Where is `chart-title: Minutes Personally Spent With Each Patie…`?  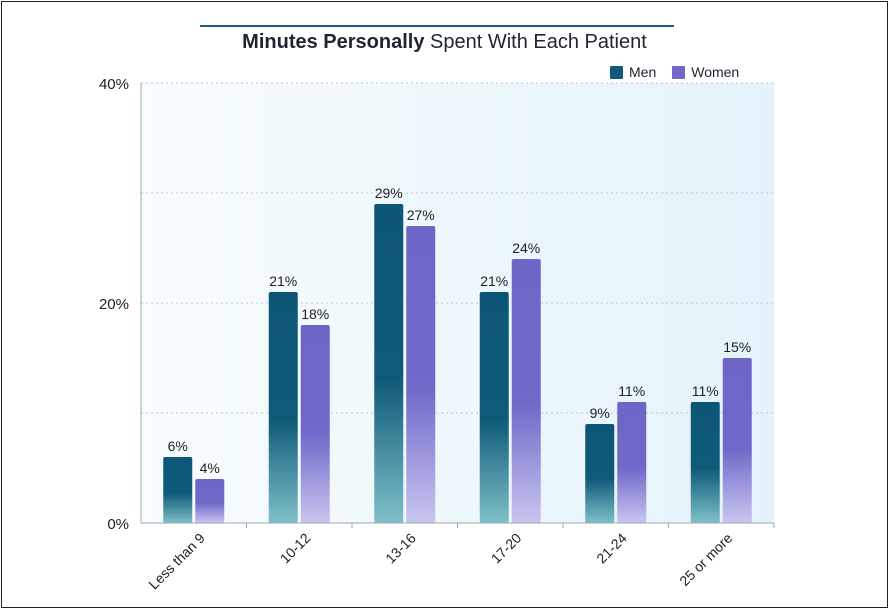
chart-title: Minutes Personally Spent With Each Patie… is located at coordinates (444, 42).